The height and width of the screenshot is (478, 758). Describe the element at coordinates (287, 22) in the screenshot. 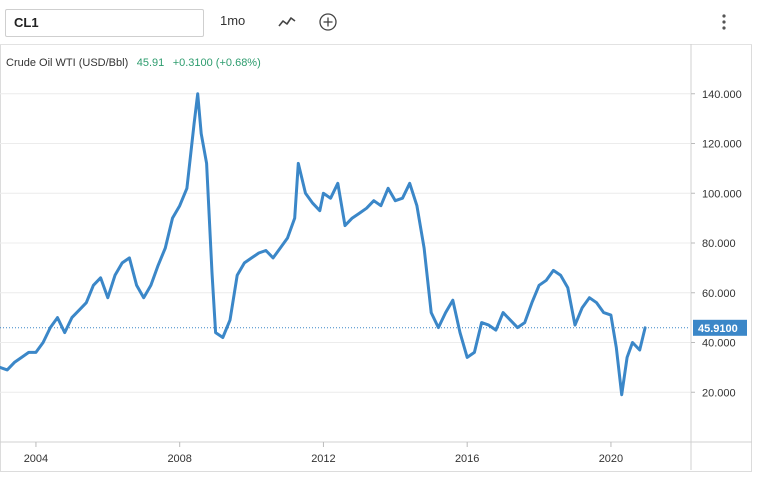

I see `line-chart-icon` at that location.